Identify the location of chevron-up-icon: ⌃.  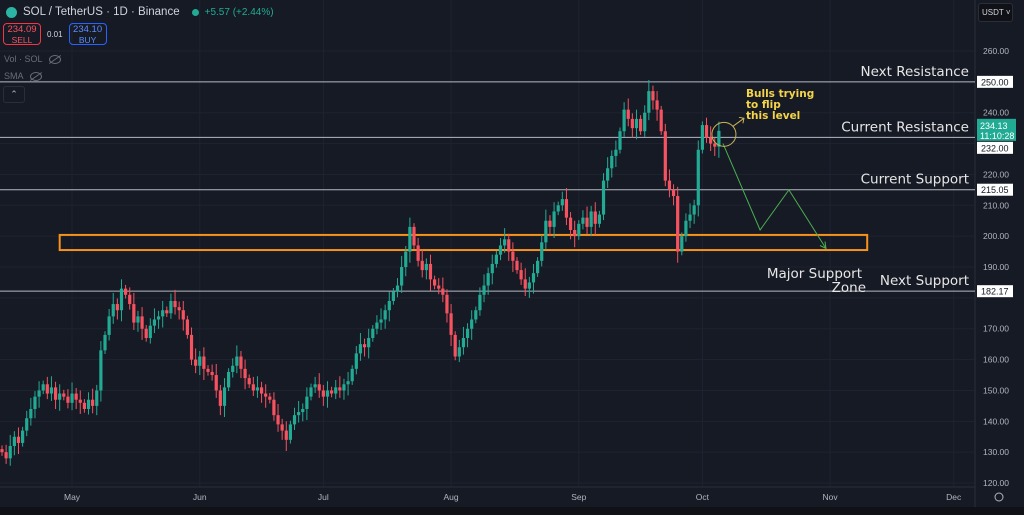
(14, 94).